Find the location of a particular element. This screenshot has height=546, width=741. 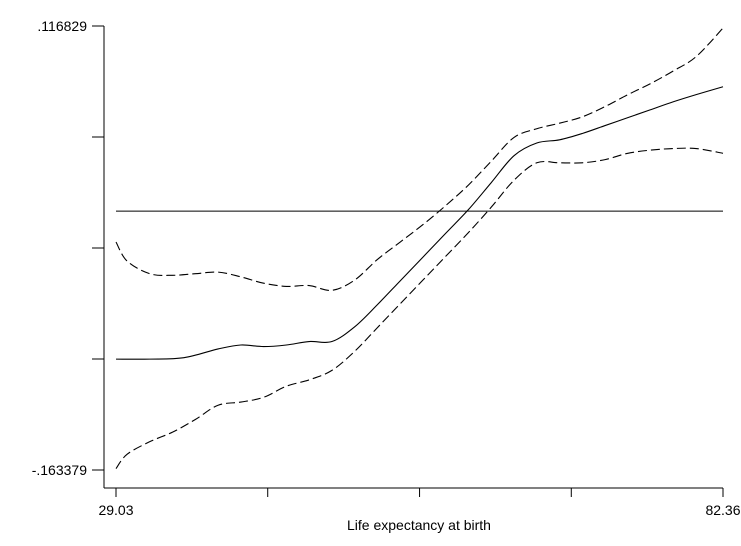

y-tick-label: -.163379 is located at coordinates (59, 470).